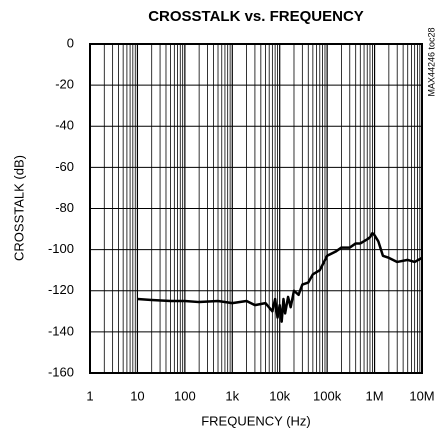 The image size is (448, 438). What do you see at coordinates (232, 395) in the screenshot?
I see `x-tick-label: 1k` at bounding box center [232, 395].